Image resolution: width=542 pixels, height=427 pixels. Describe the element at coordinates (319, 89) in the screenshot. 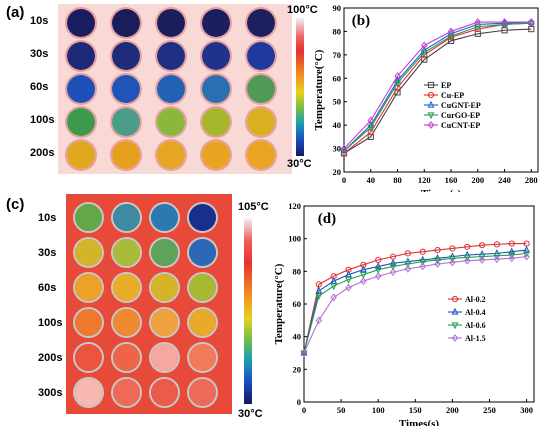

I see `y-axis-label: Temperature(°C)` at that location.